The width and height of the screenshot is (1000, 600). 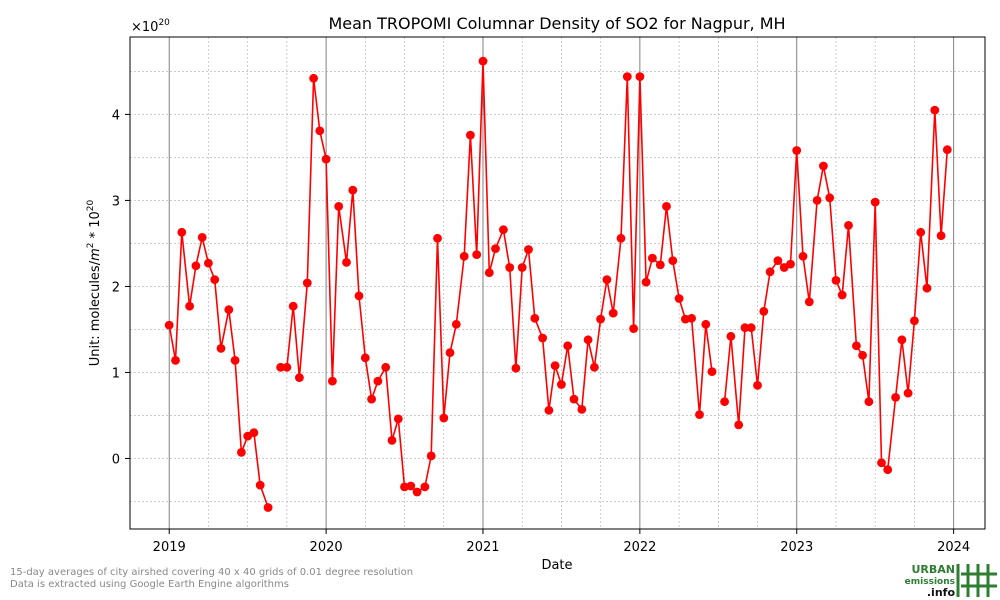 What do you see at coordinates (91, 205) in the screenshot?
I see `y-axis-label-power: 20` at bounding box center [91, 205].